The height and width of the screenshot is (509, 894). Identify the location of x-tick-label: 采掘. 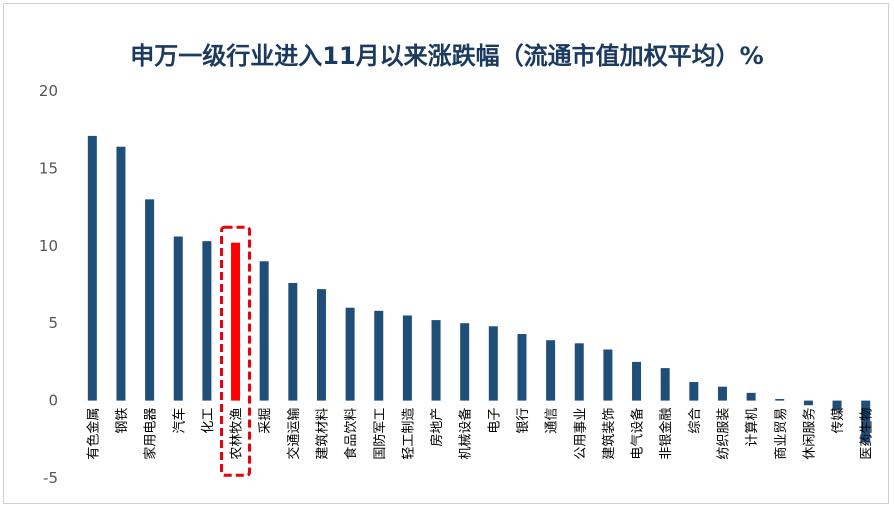
(265, 421).